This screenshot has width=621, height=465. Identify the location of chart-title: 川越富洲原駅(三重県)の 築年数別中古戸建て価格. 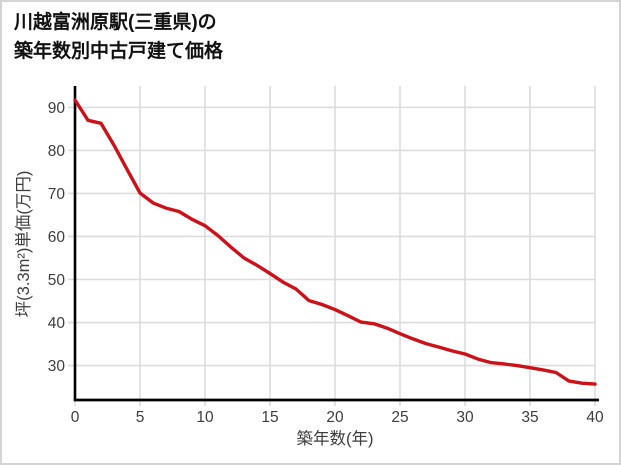
(118, 37).